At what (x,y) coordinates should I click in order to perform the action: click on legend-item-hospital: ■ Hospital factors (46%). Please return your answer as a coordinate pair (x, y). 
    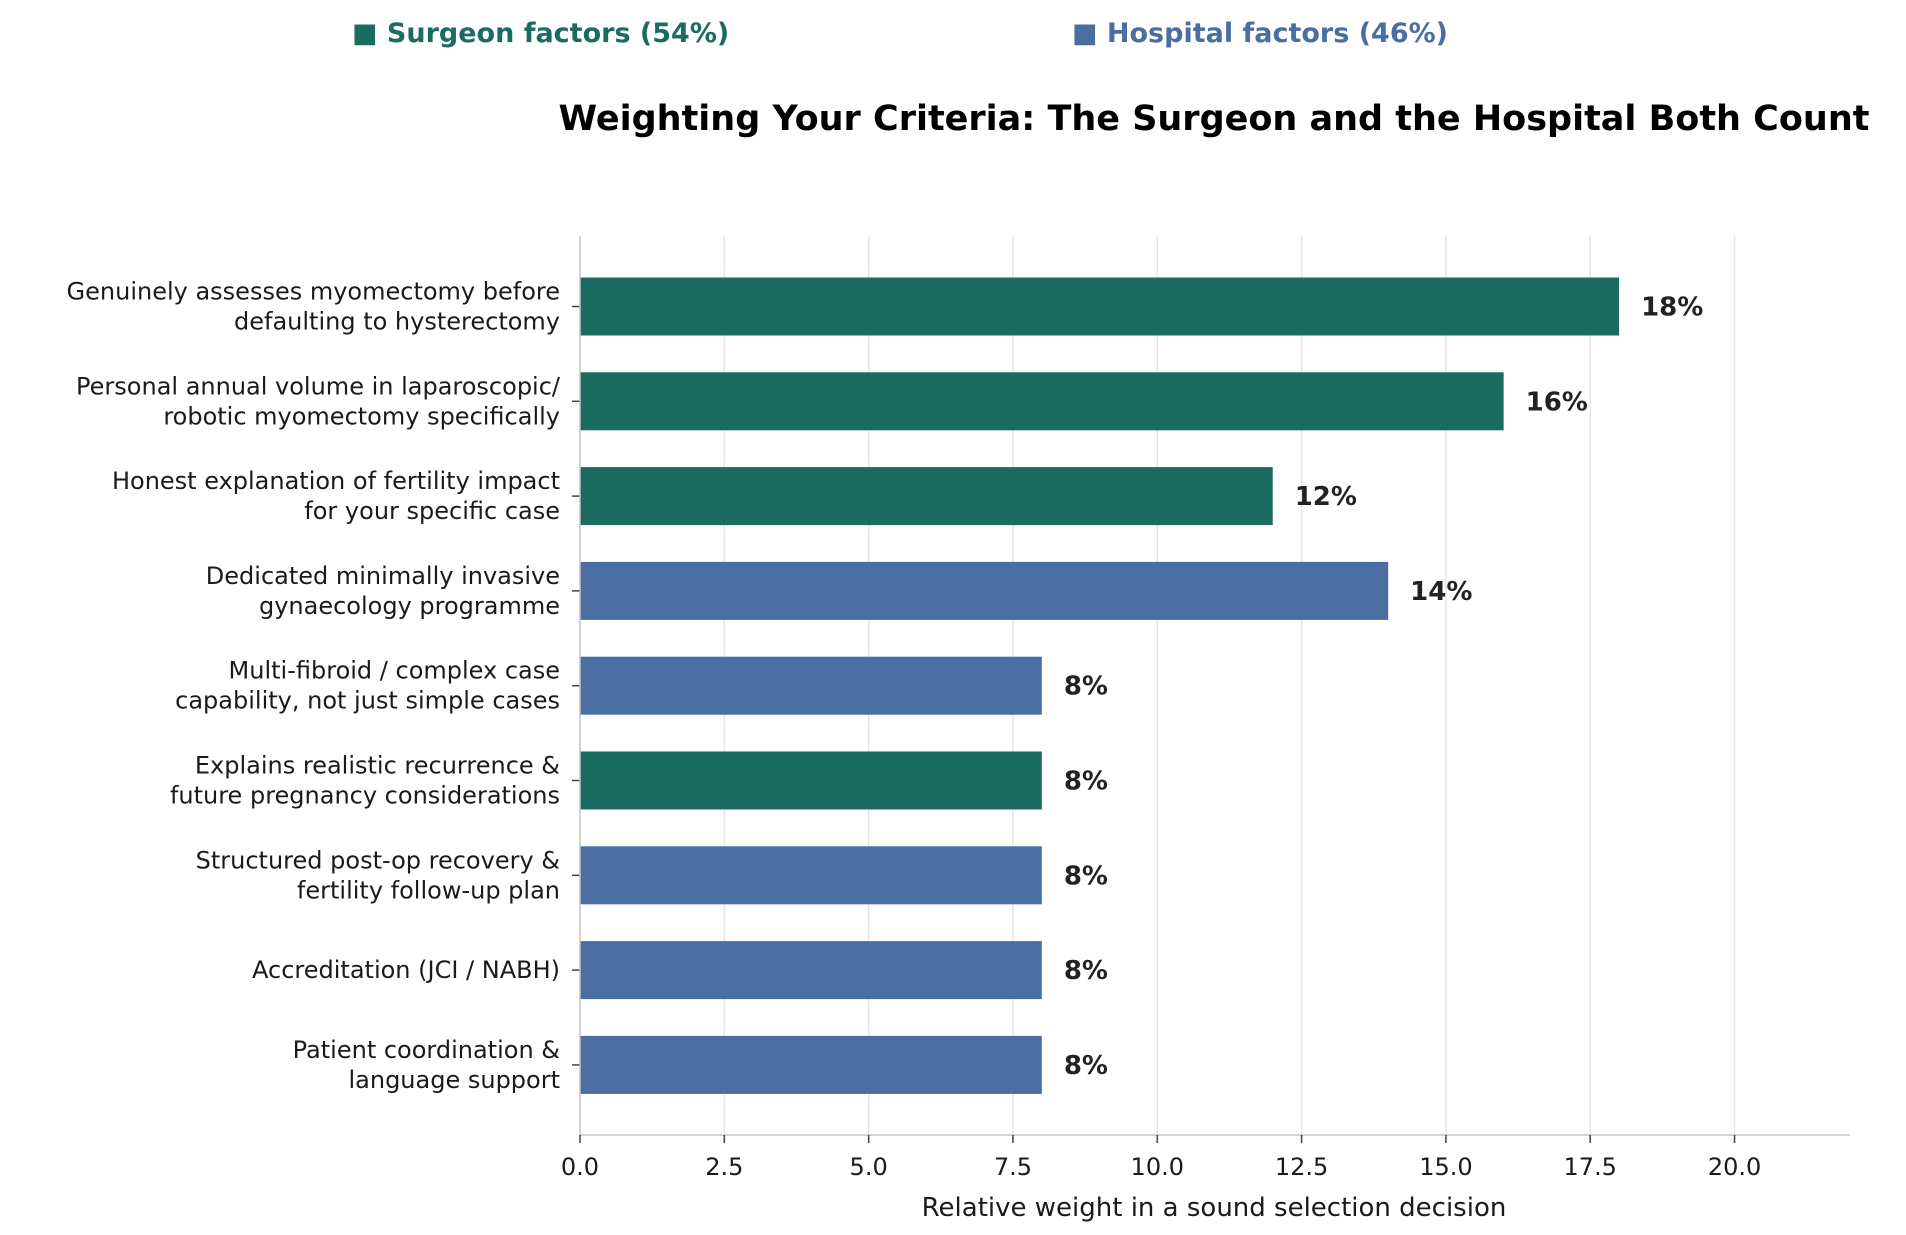
    Looking at the image, I should click on (1260, 33).